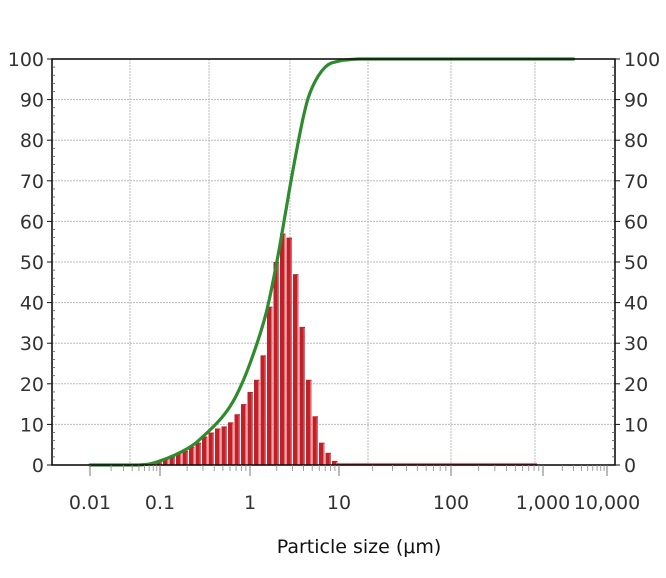 The width and height of the screenshot is (666, 578). What do you see at coordinates (630, 466) in the screenshot?
I see `y-right-tick-label: 0` at bounding box center [630, 466].